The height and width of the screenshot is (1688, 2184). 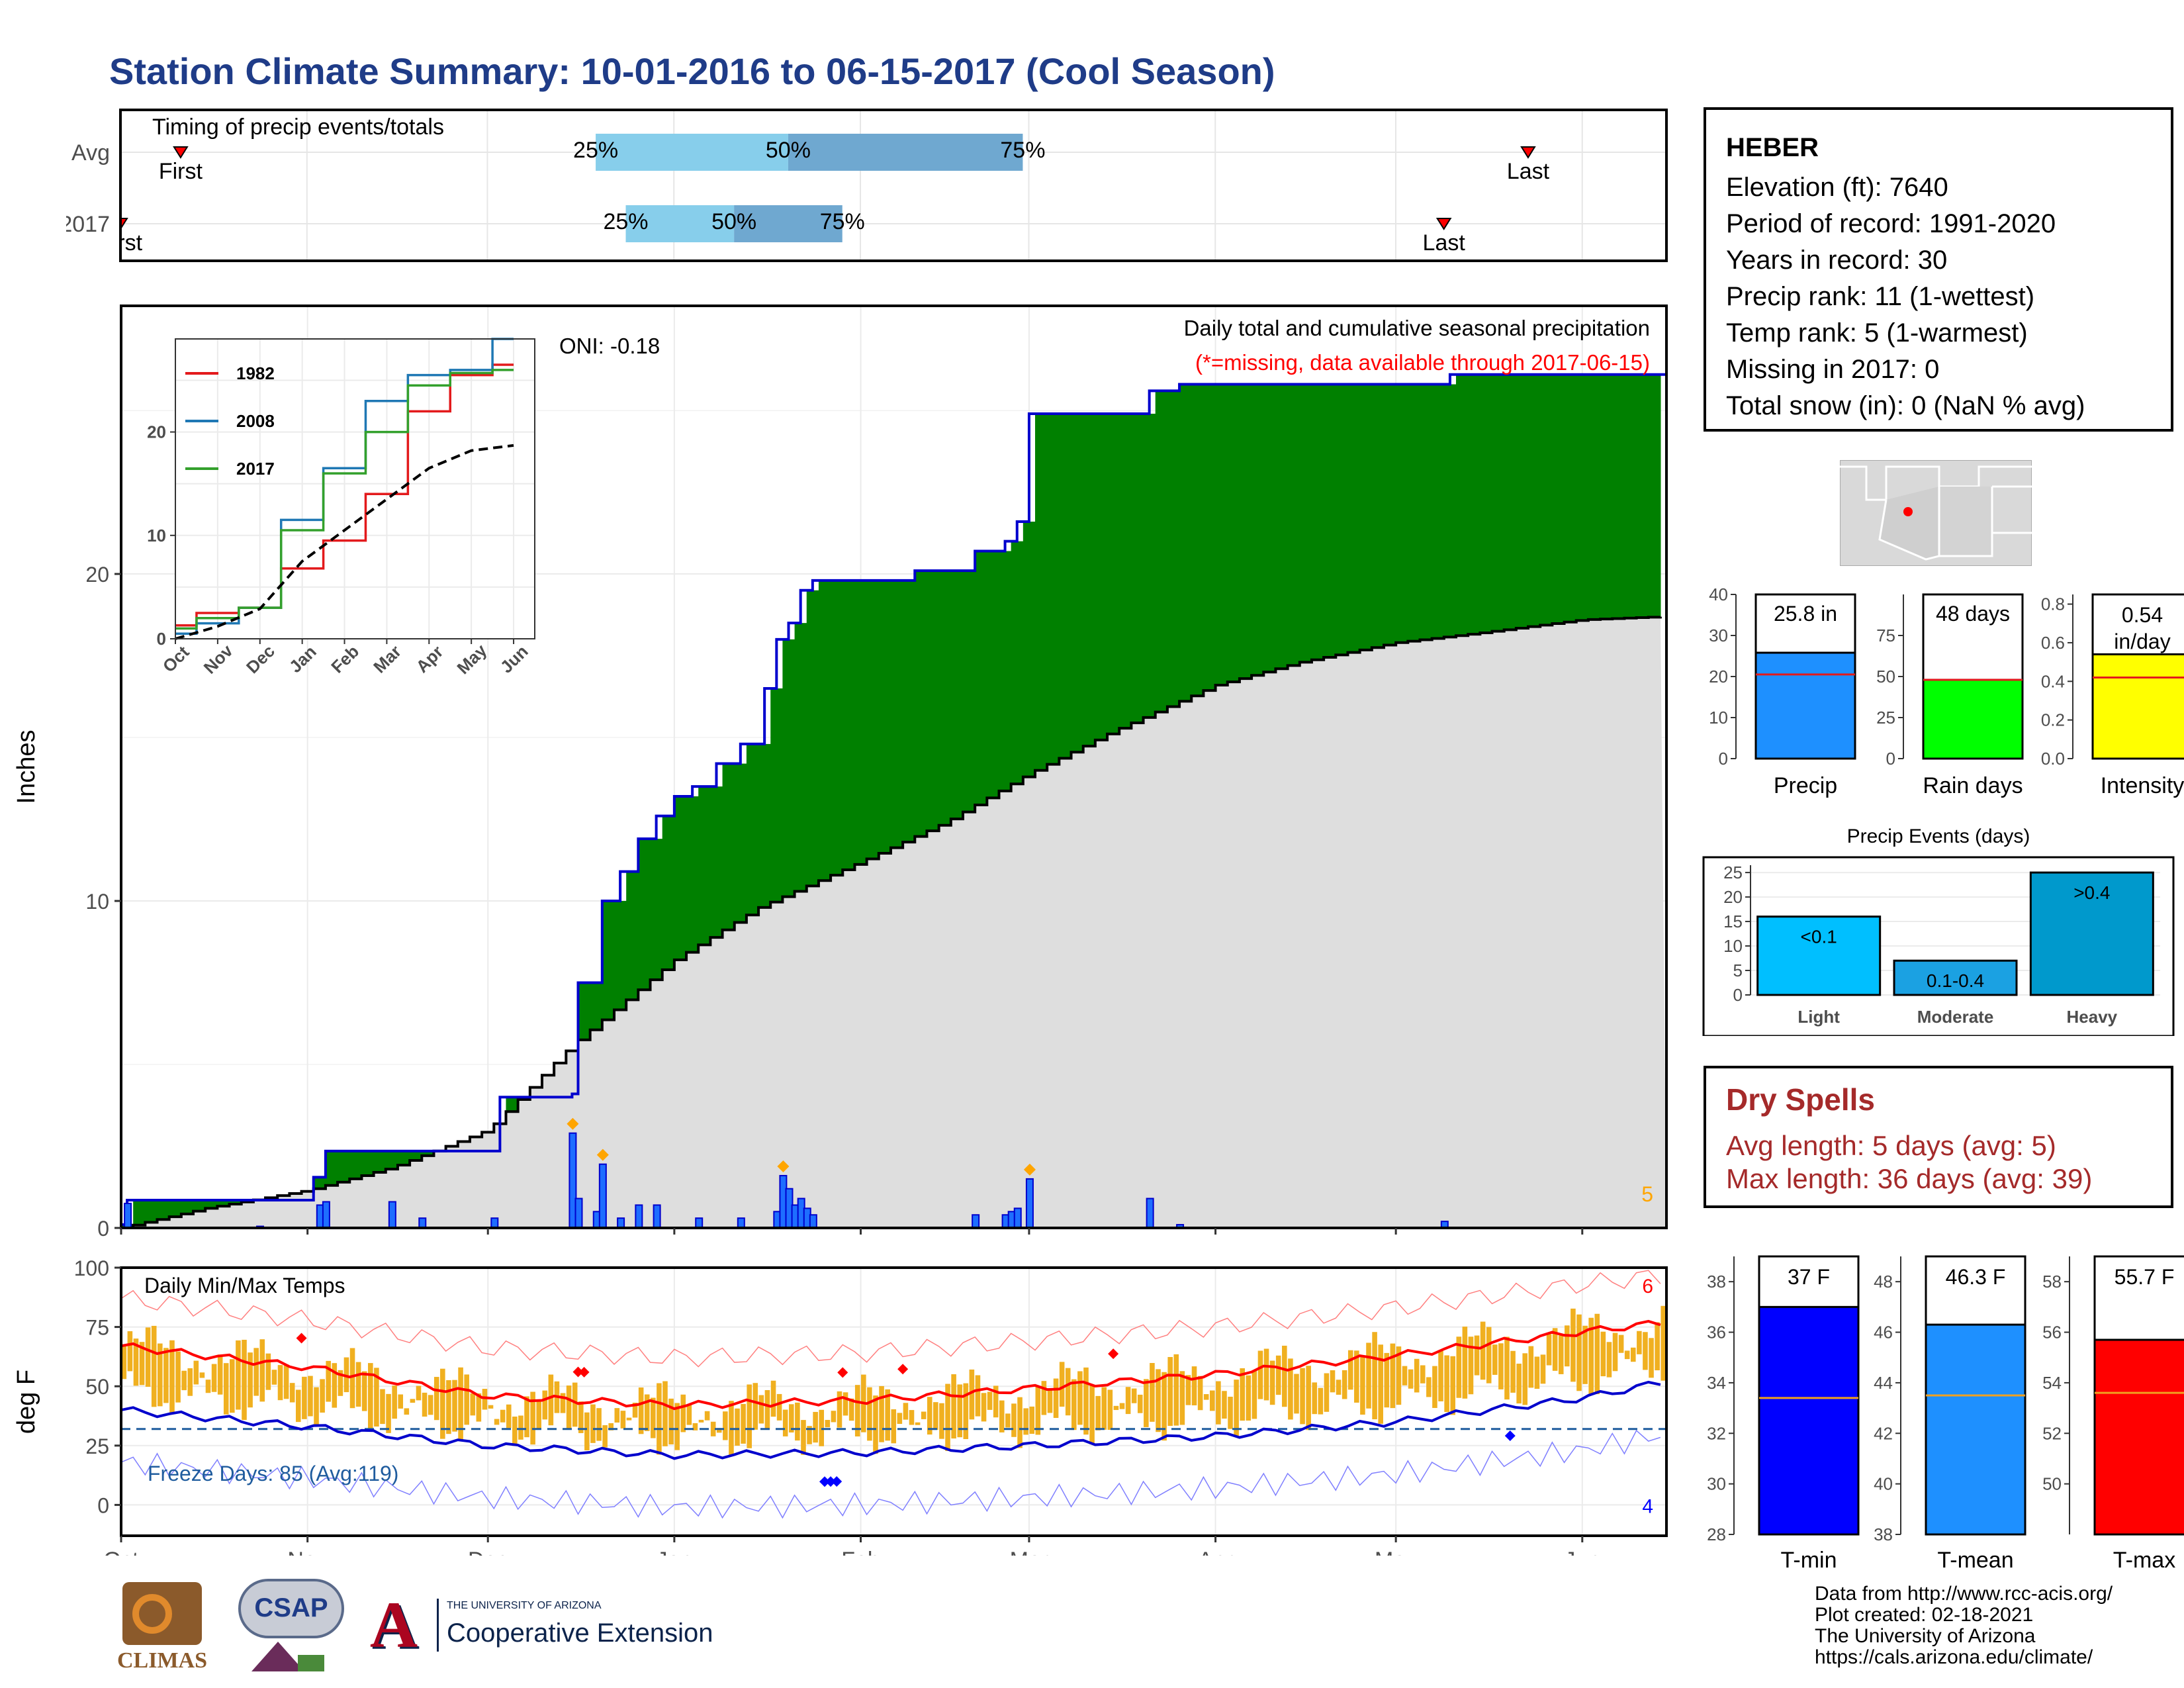 I want to click on csap-logo: CSAP, so click(x=291, y=1630).